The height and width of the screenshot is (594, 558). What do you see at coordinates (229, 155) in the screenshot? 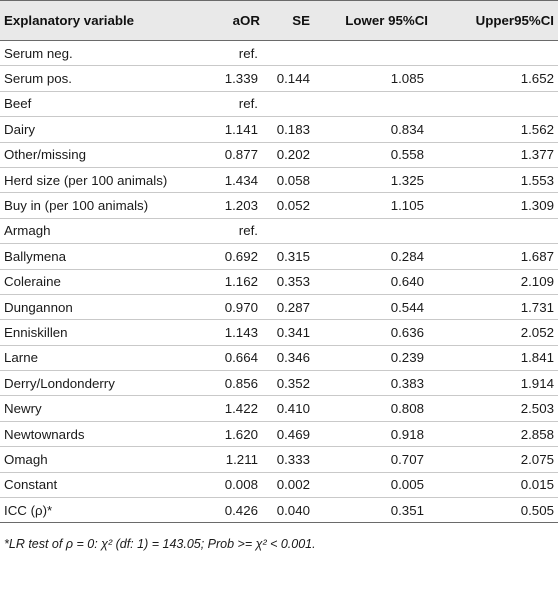
I see `cell-aor: 0.877` at bounding box center [229, 155].